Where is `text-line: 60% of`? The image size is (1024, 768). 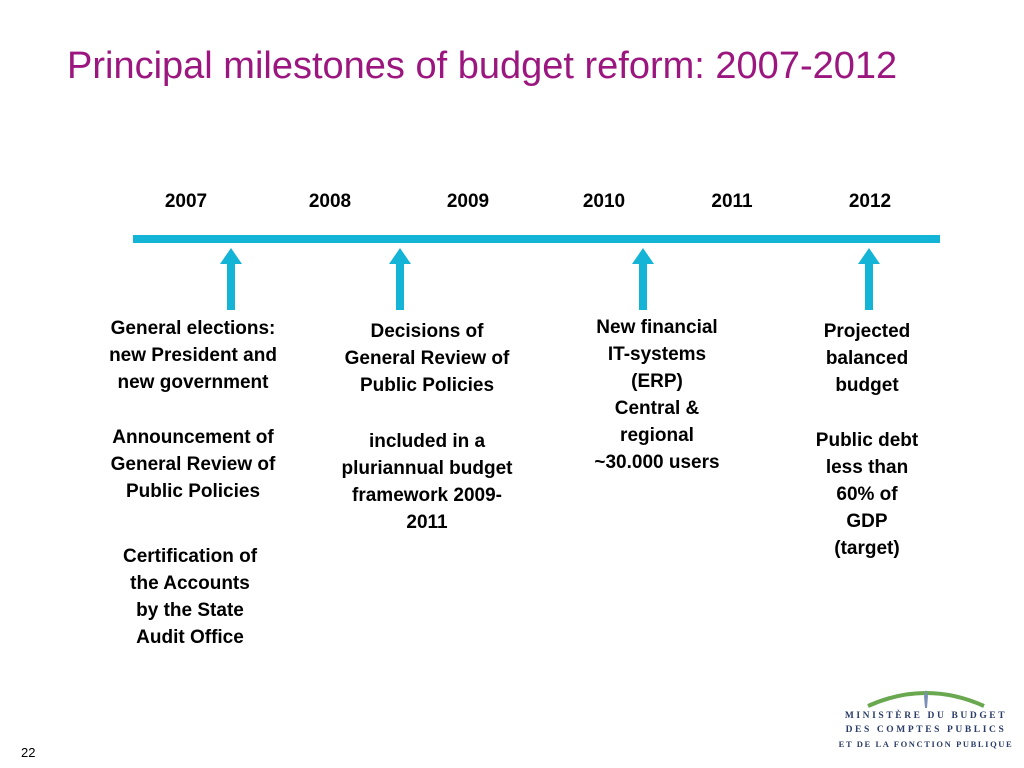
text-line: 60% of is located at coordinates (867, 494).